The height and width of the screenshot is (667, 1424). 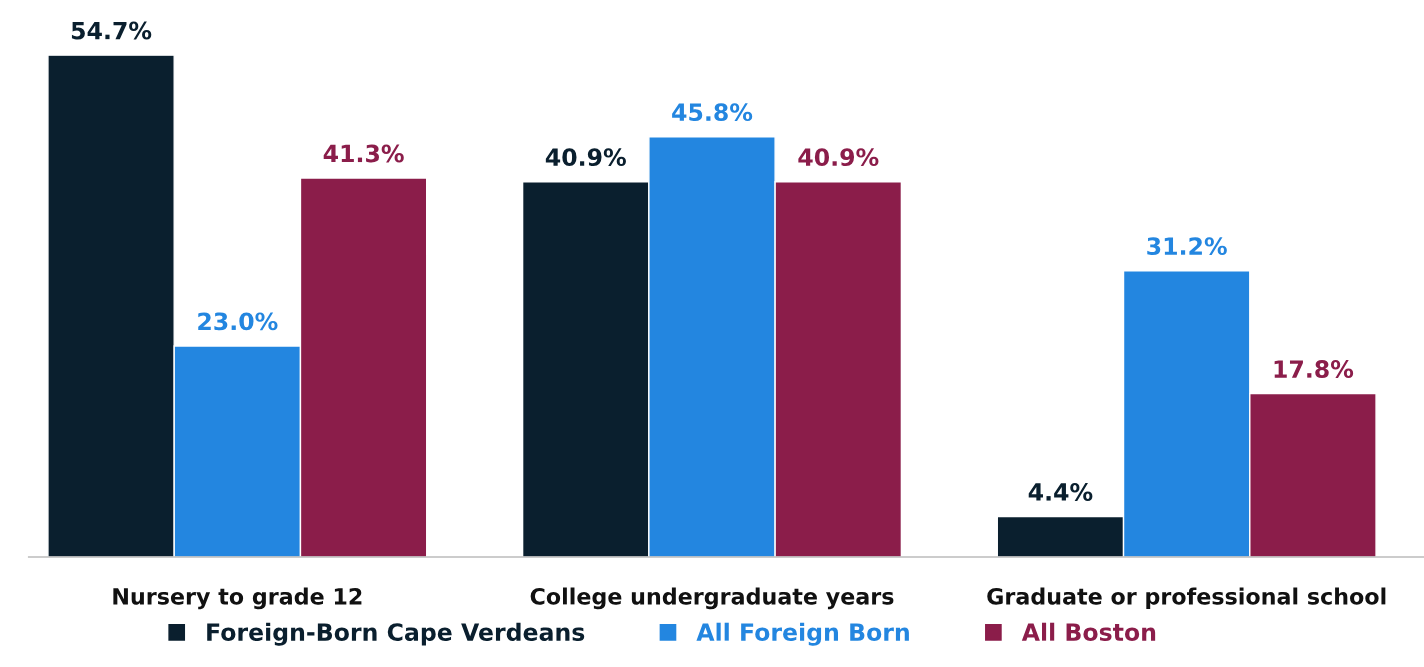 I want to click on data-label: 4.4%, so click(x=1060, y=492).